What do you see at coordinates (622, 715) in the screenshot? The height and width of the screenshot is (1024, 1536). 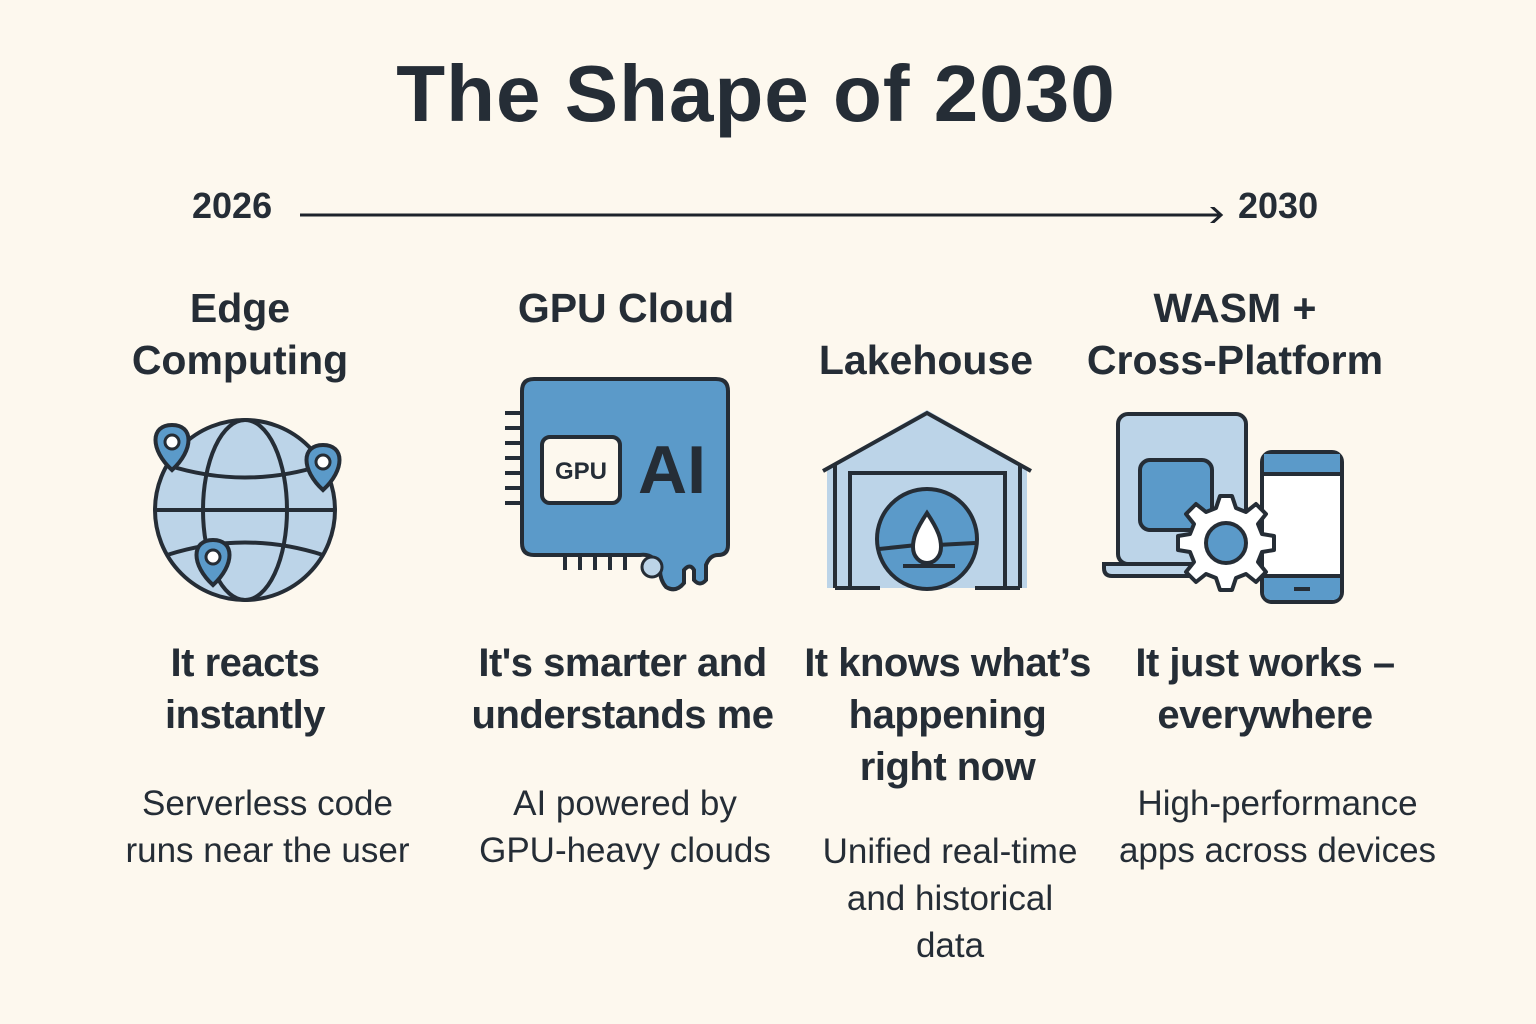 I see `tagline-line: understands me` at bounding box center [622, 715].